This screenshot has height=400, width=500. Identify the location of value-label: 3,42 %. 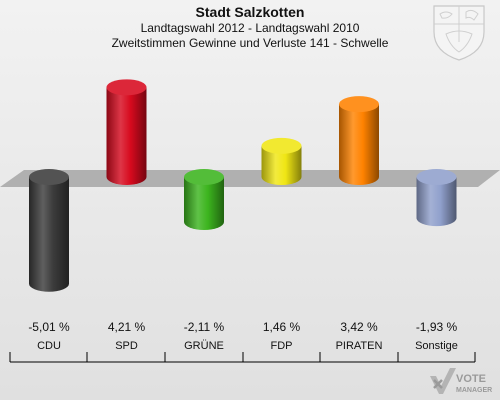
(359, 327).